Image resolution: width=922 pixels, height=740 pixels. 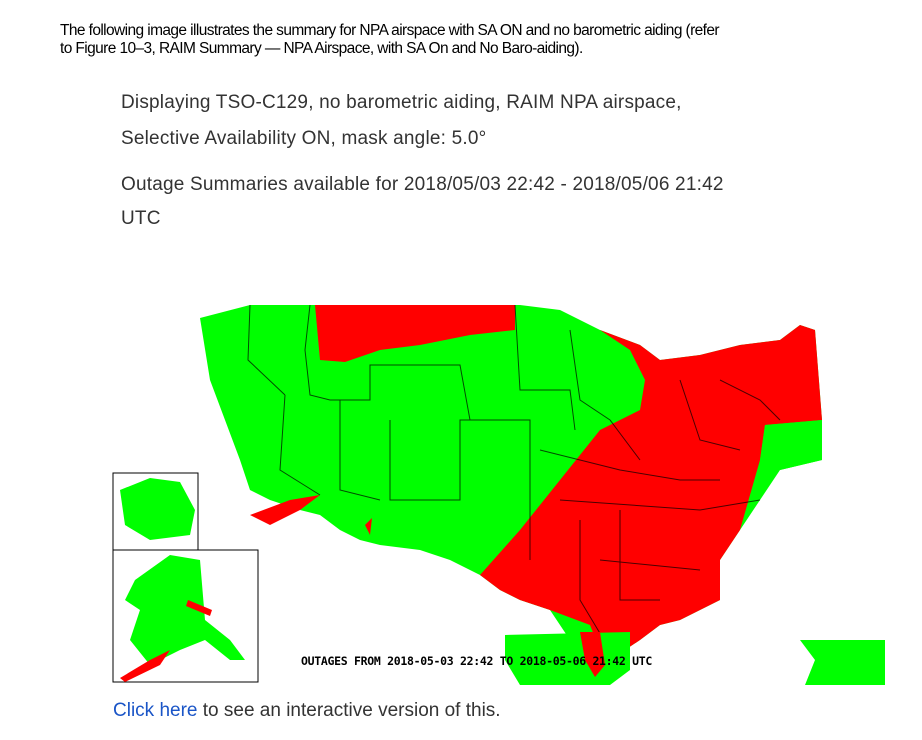 I want to click on outage-region-north, so click(x=415, y=333).